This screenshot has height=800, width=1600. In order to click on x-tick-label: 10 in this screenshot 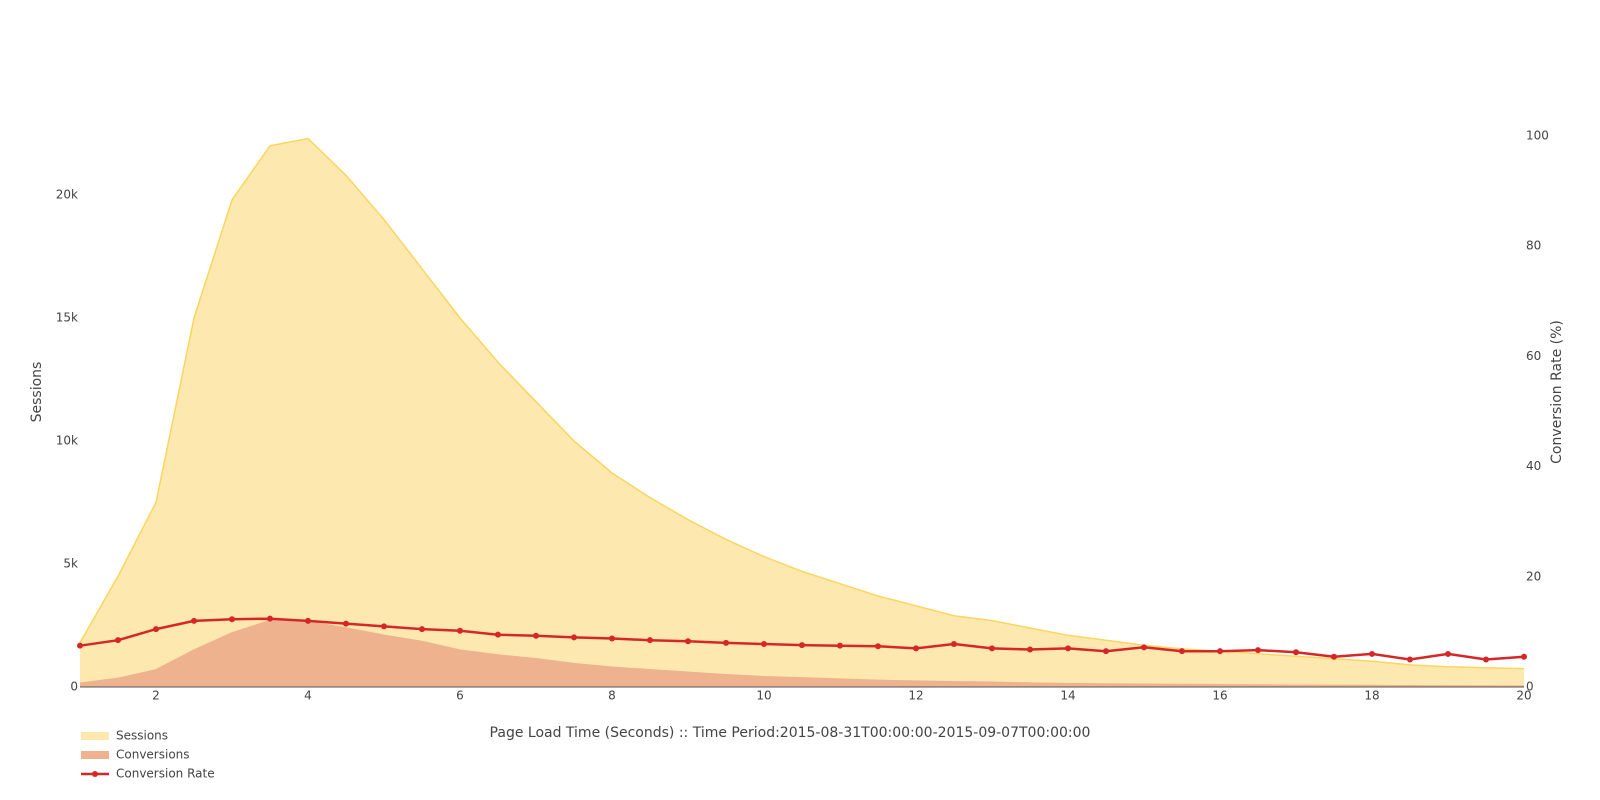, I will do `click(763, 696)`.